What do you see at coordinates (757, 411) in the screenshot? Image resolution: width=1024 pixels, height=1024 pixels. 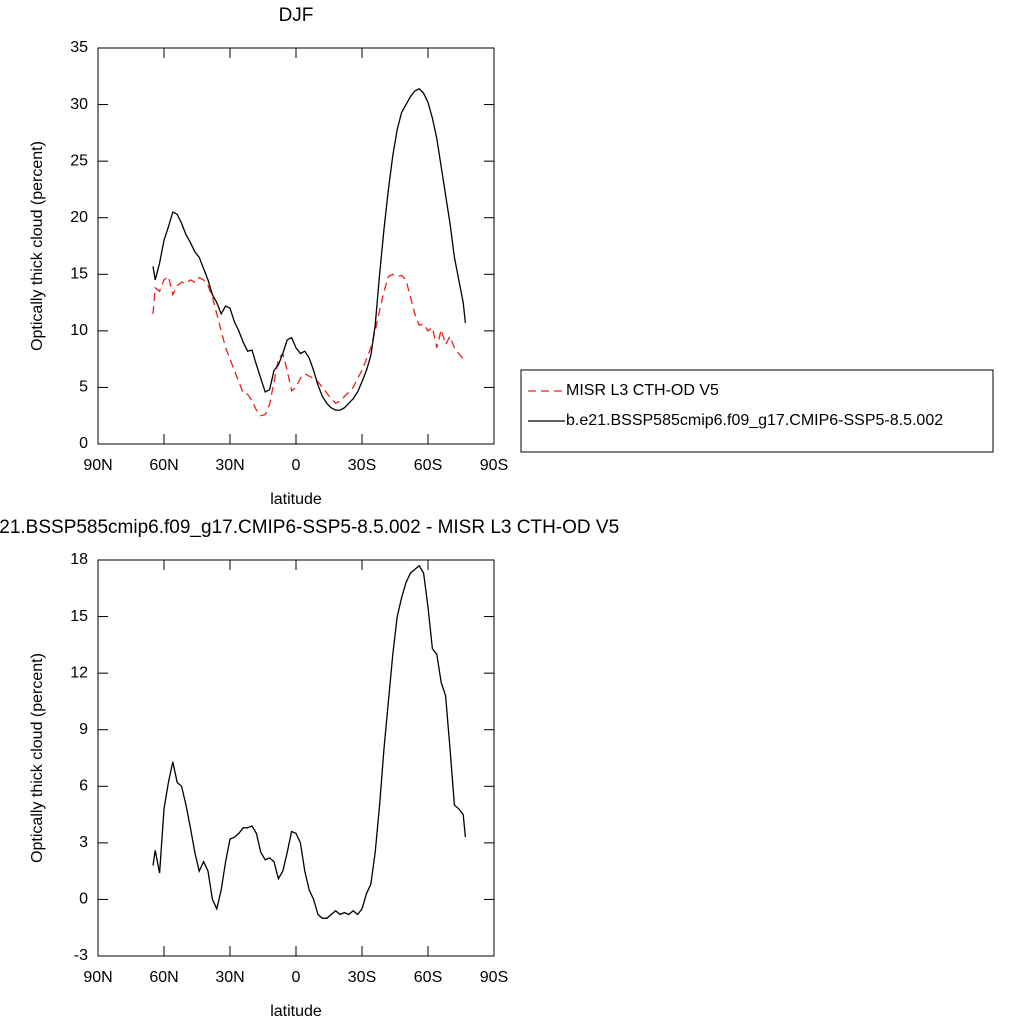 I see `legend-box` at bounding box center [757, 411].